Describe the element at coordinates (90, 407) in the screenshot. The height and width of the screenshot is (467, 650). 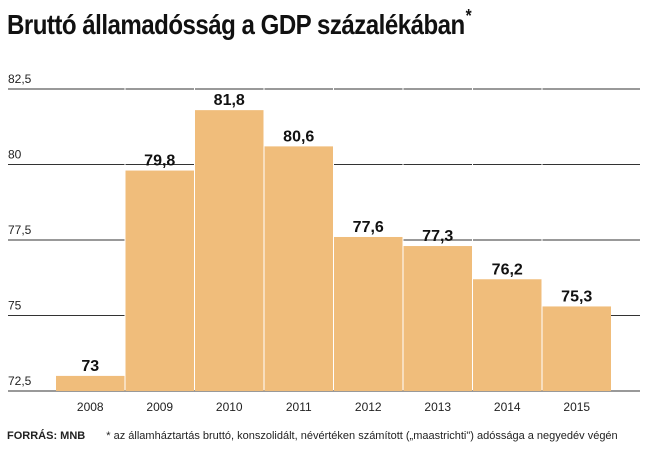
I see `x-tick-label: 2008` at that location.